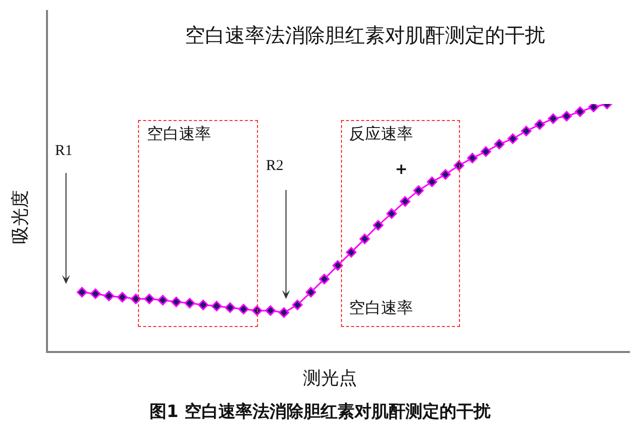  What do you see at coordinates (275, 166) in the screenshot?
I see `annotation: R2` at bounding box center [275, 166].